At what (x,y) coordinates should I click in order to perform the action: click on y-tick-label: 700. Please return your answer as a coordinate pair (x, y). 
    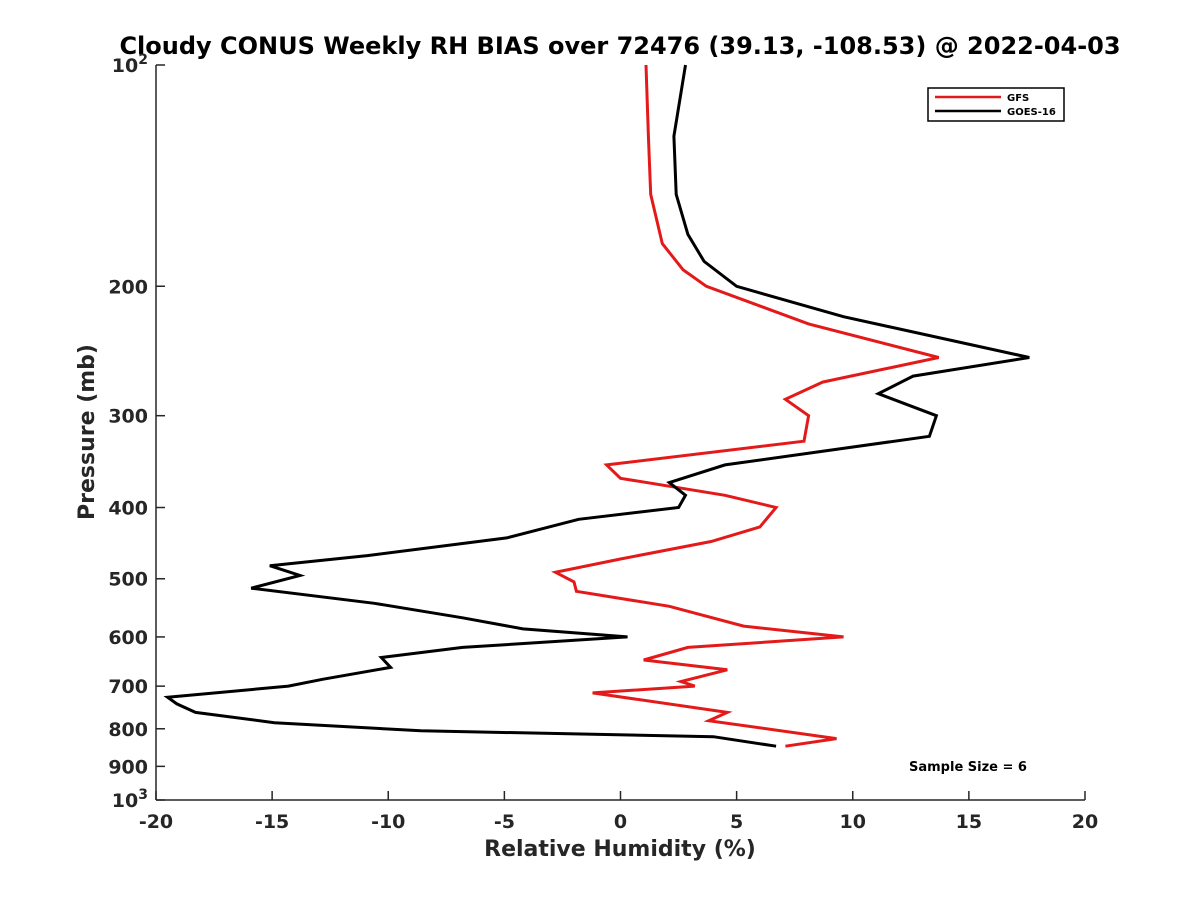
    Looking at the image, I should click on (128, 687).